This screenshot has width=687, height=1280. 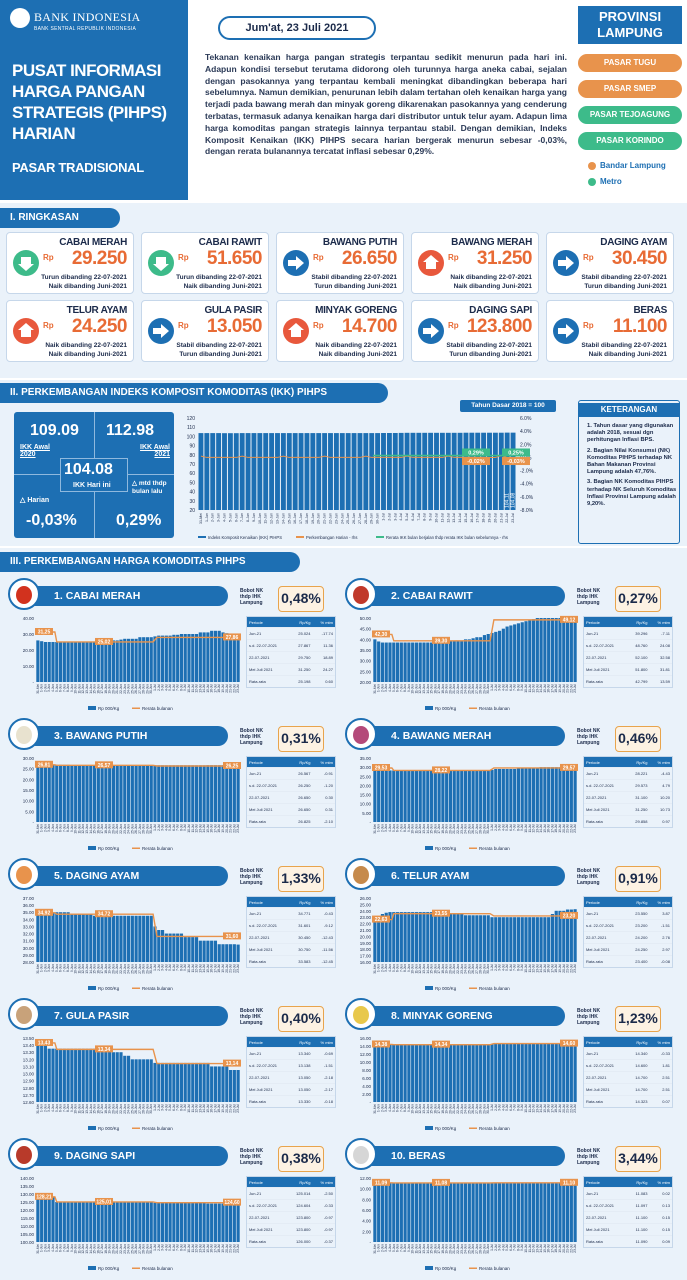 What do you see at coordinates (45, 828) in the screenshot?
I see `xtick-label: 2-Jun` at bounding box center [45, 828].